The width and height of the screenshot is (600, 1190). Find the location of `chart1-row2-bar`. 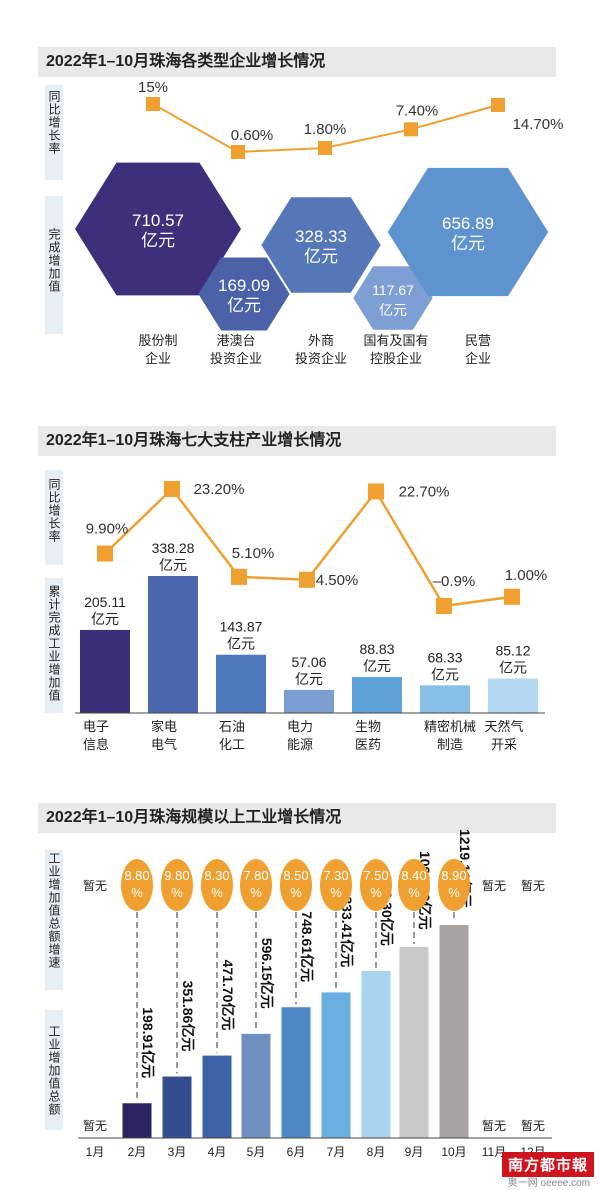

chart1-row2-bar is located at coordinates (54, 265).